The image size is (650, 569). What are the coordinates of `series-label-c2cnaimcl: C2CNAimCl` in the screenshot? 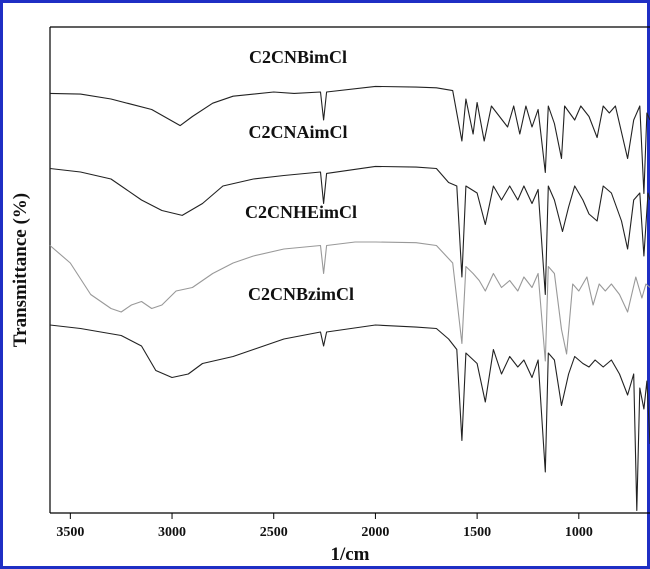 It's located at (298, 132).